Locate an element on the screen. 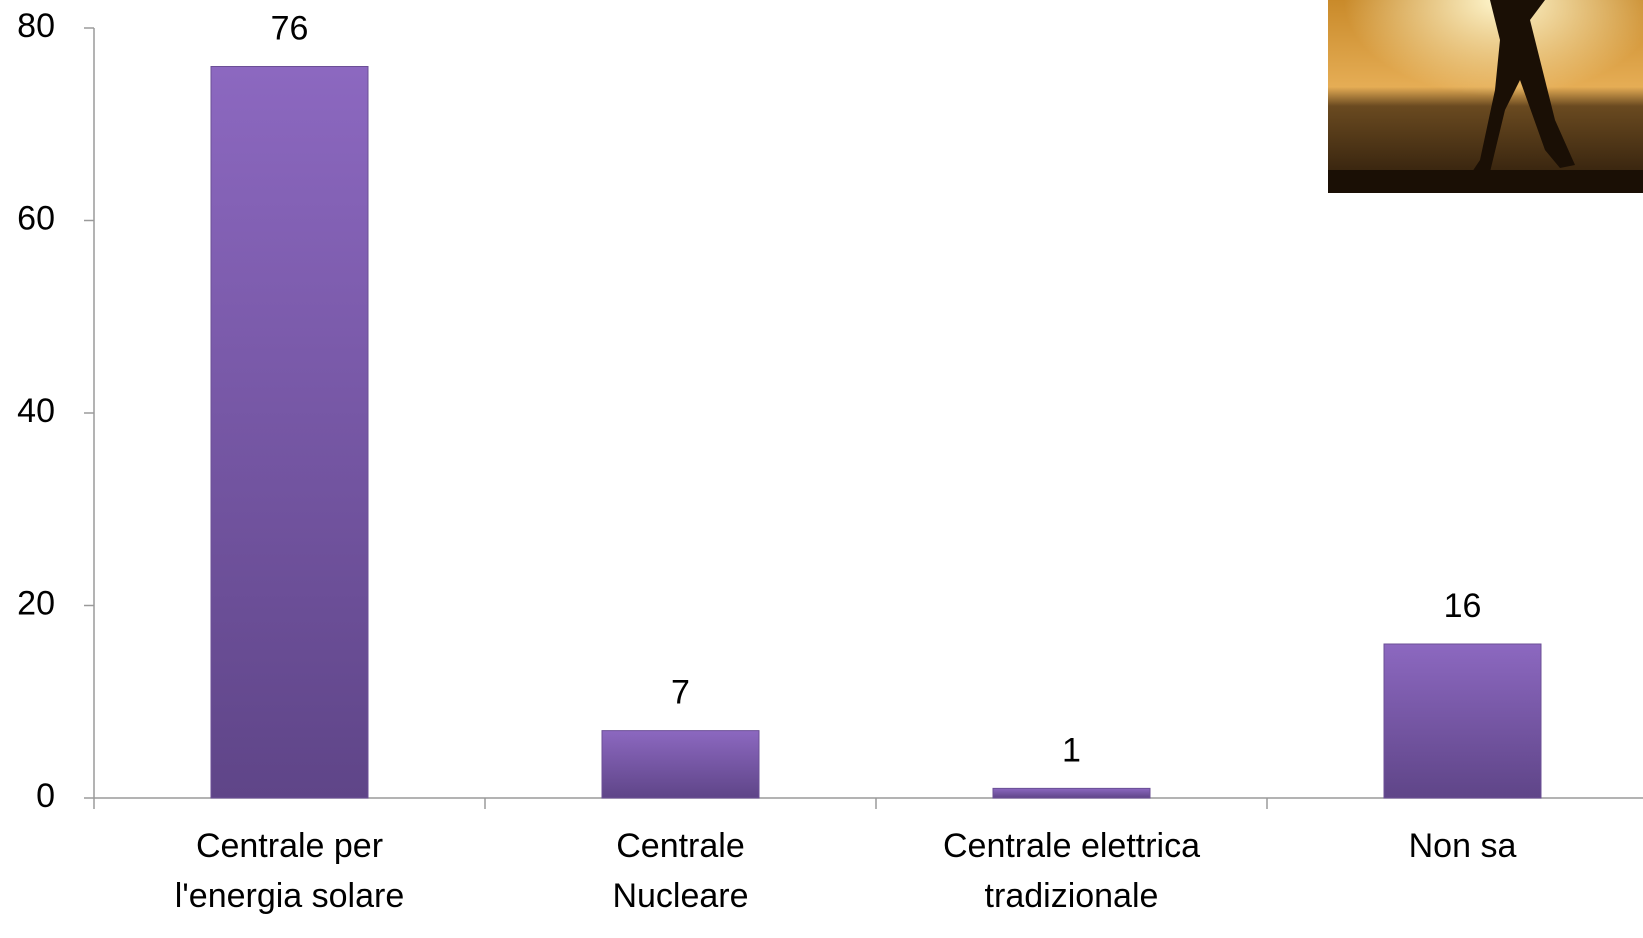 The height and width of the screenshot is (938, 1643). x-tick-label: Centrale elettrica tradizionale is located at coordinates (1071, 871).